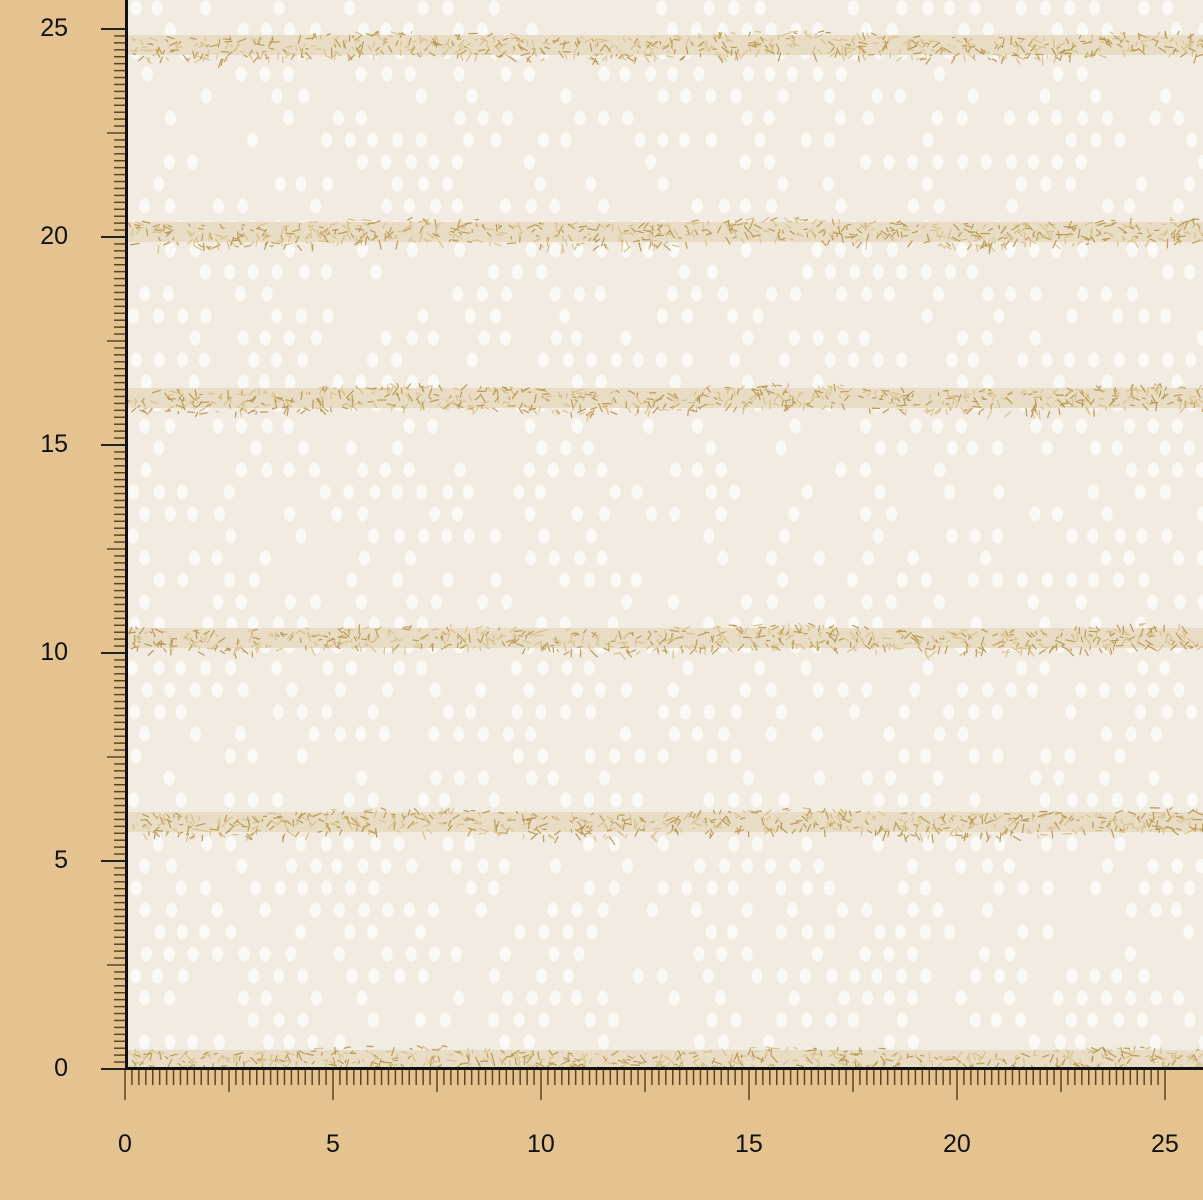  Describe the element at coordinates (1165, 1144) in the screenshot. I see `h-ruler-label: 25` at that location.